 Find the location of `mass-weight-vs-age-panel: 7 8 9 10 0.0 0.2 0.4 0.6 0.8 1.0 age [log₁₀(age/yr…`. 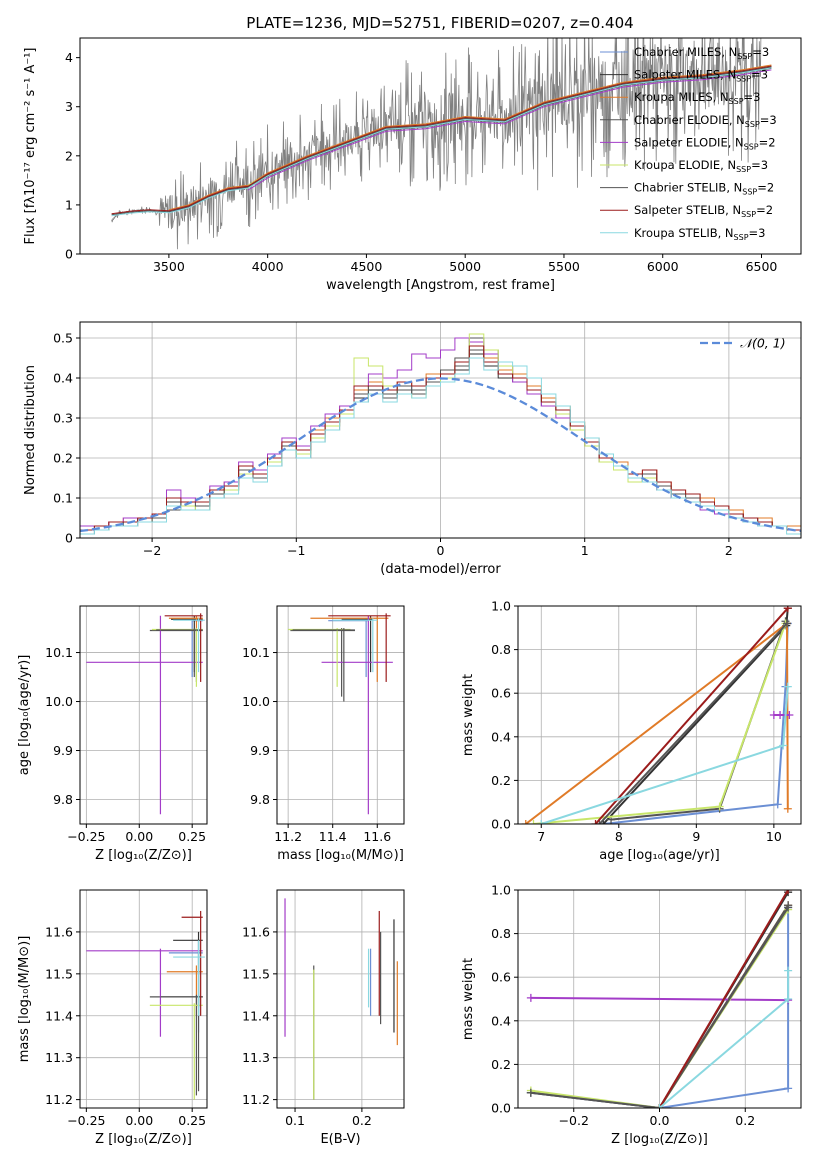

mass-weight-vs-age-panel: 7 8 9 10 0.0 0.2 0.4 0.6 0.8 1.0 age [log₁₀(age/yr… is located at coordinates (631, 731).